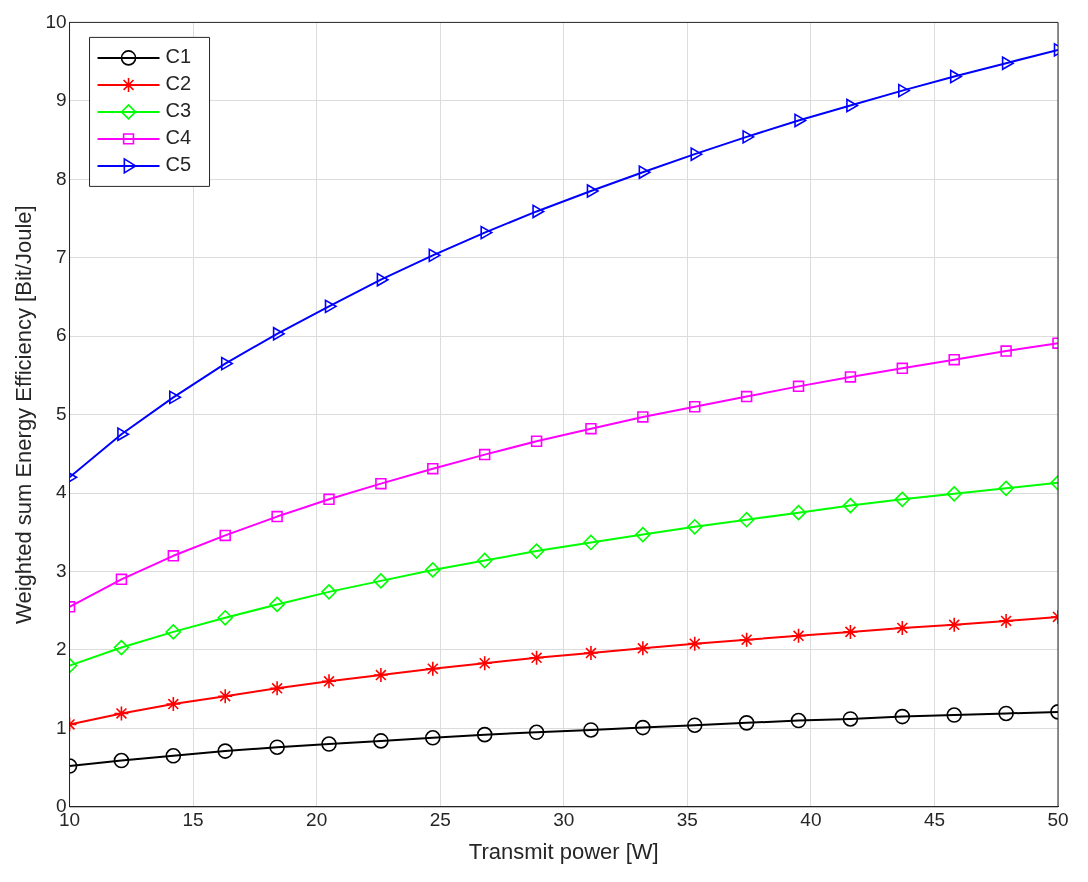 This screenshot has height=882, width=1088. I want to click on y-tick-label: 10, so click(56, 21).